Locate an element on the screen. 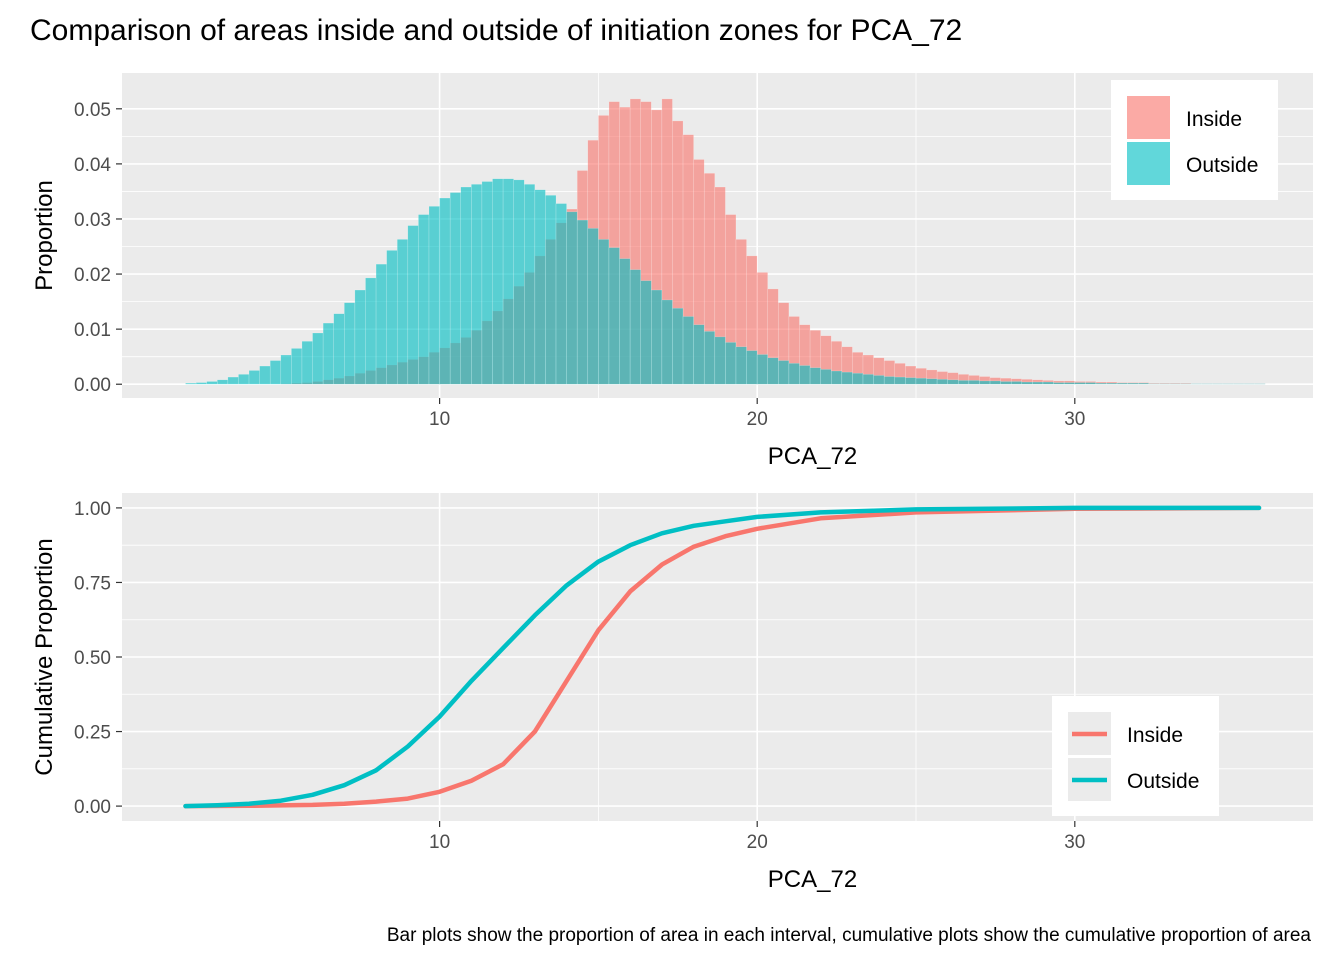 This screenshot has width=1344, height=960. y-tick-label: 0.75 is located at coordinates (92, 583).